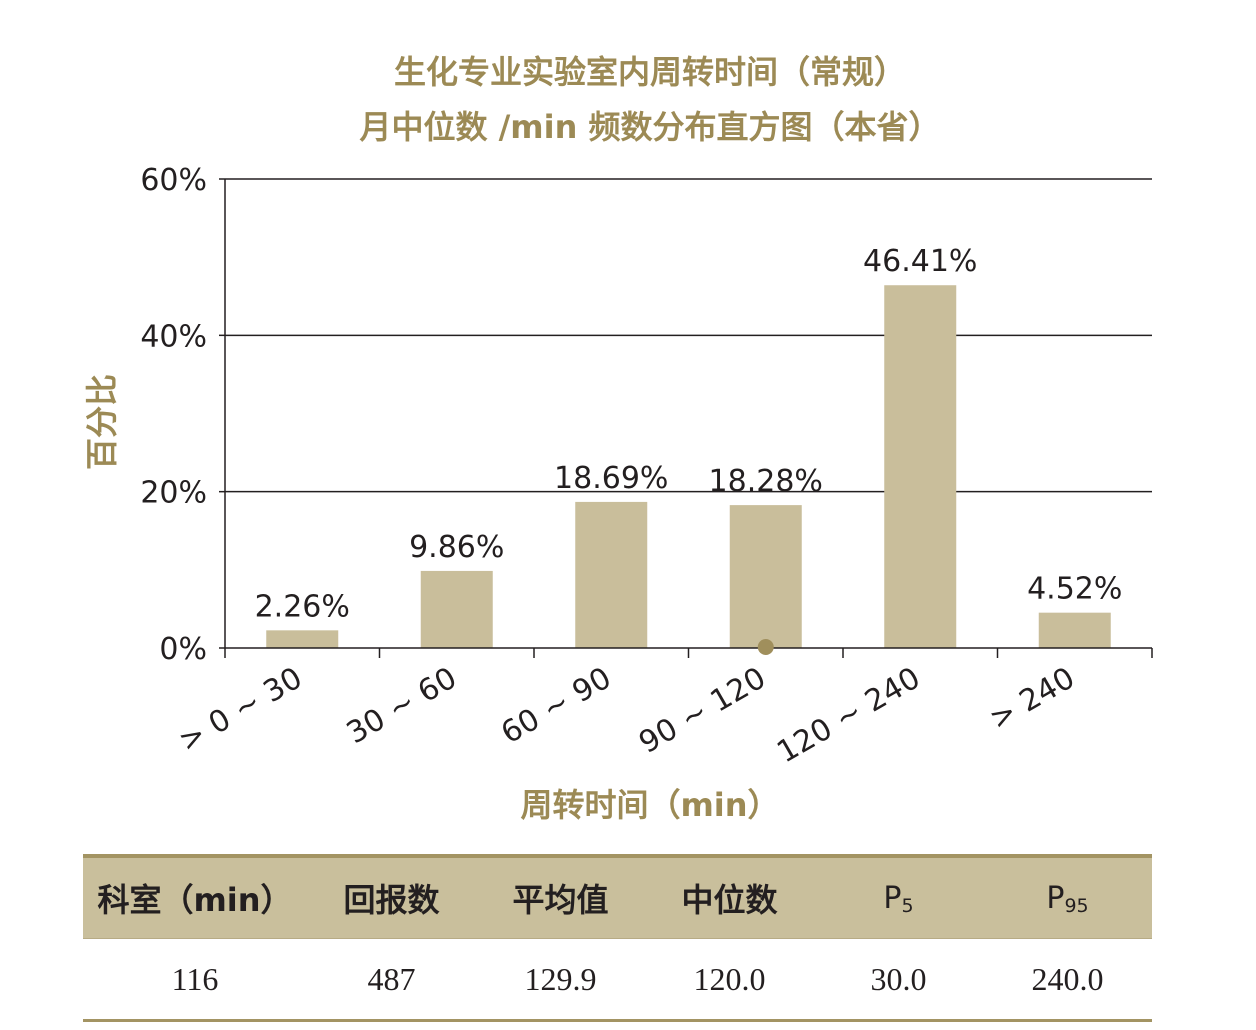  What do you see at coordinates (617, 980) in the screenshot?
I see `table-row: 116 487 129.9 120.0 30.0 240.0` at bounding box center [617, 980].